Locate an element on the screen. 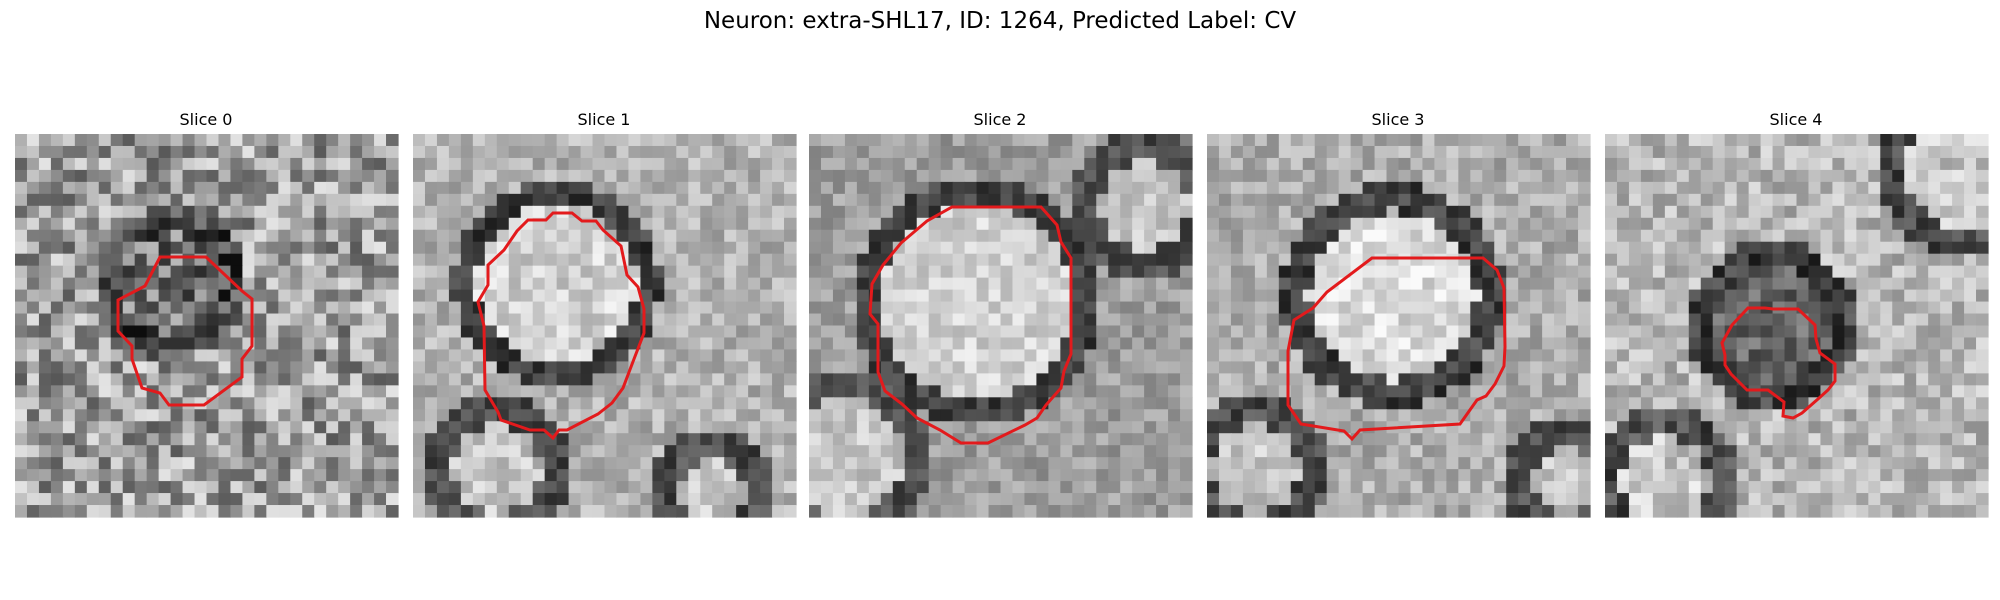 The image size is (2000, 600). slice-4-contour is located at coordinates (1778, 363).